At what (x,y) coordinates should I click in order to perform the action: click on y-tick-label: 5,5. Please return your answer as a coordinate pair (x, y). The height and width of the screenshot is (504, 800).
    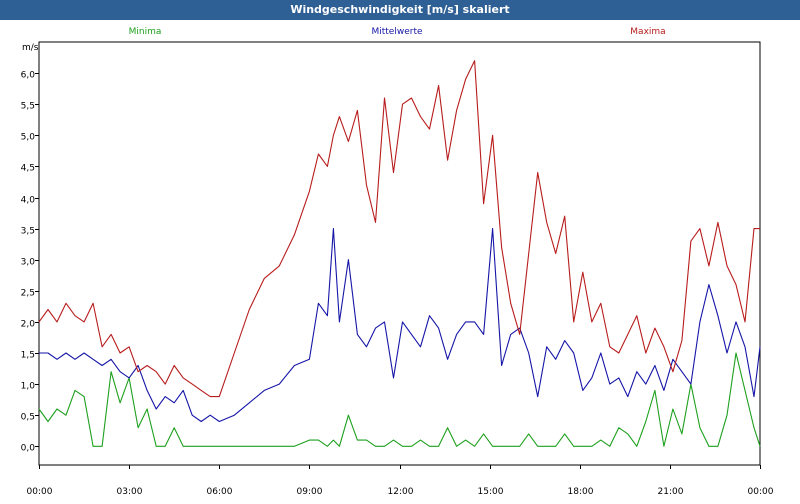
    Looking at the image, I should click on (28, 107).